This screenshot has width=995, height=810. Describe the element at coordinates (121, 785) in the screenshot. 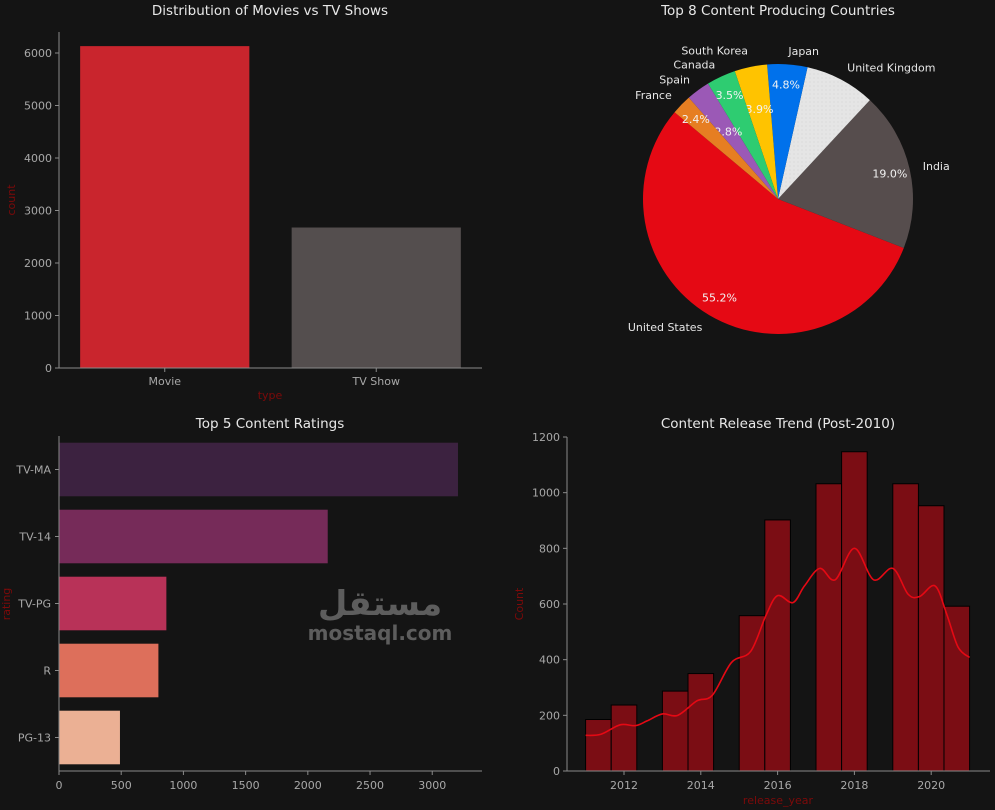

I see `x-tick-label: 500` at that location.